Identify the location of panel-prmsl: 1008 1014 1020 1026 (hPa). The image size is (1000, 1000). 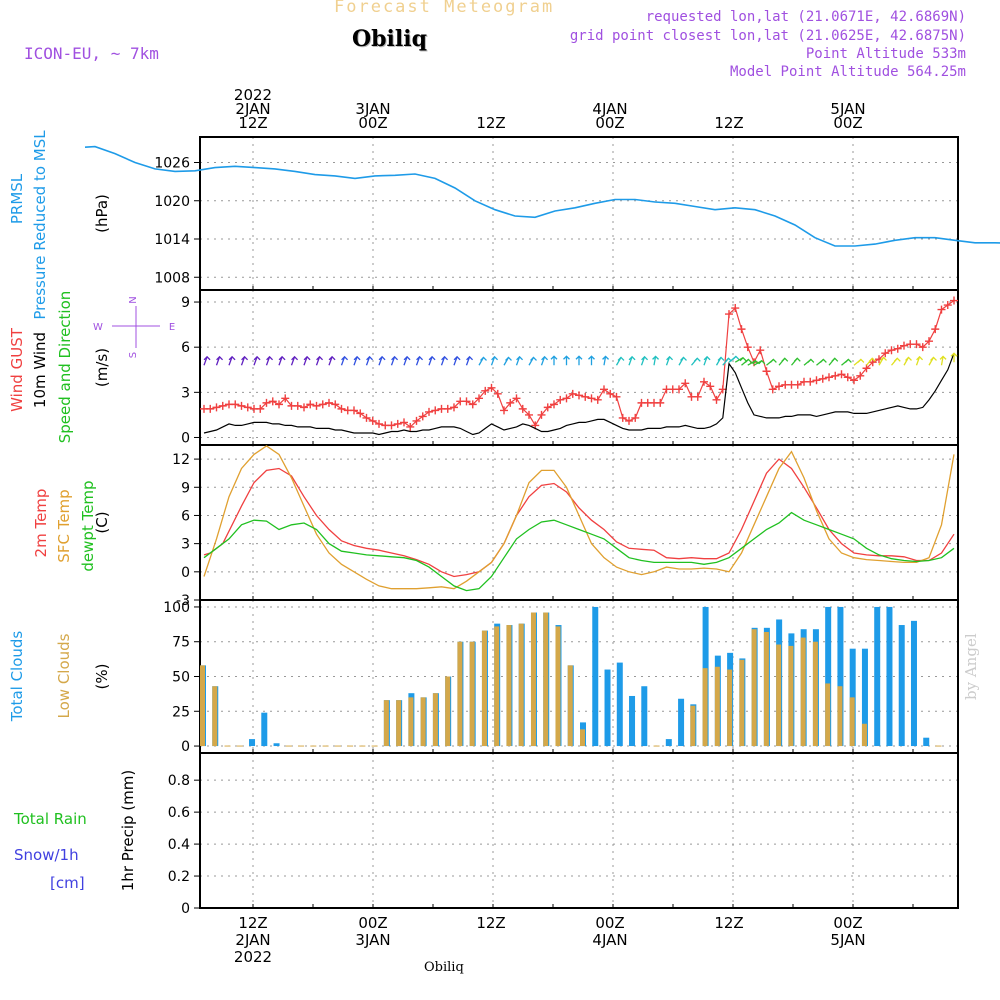
(526, 213).